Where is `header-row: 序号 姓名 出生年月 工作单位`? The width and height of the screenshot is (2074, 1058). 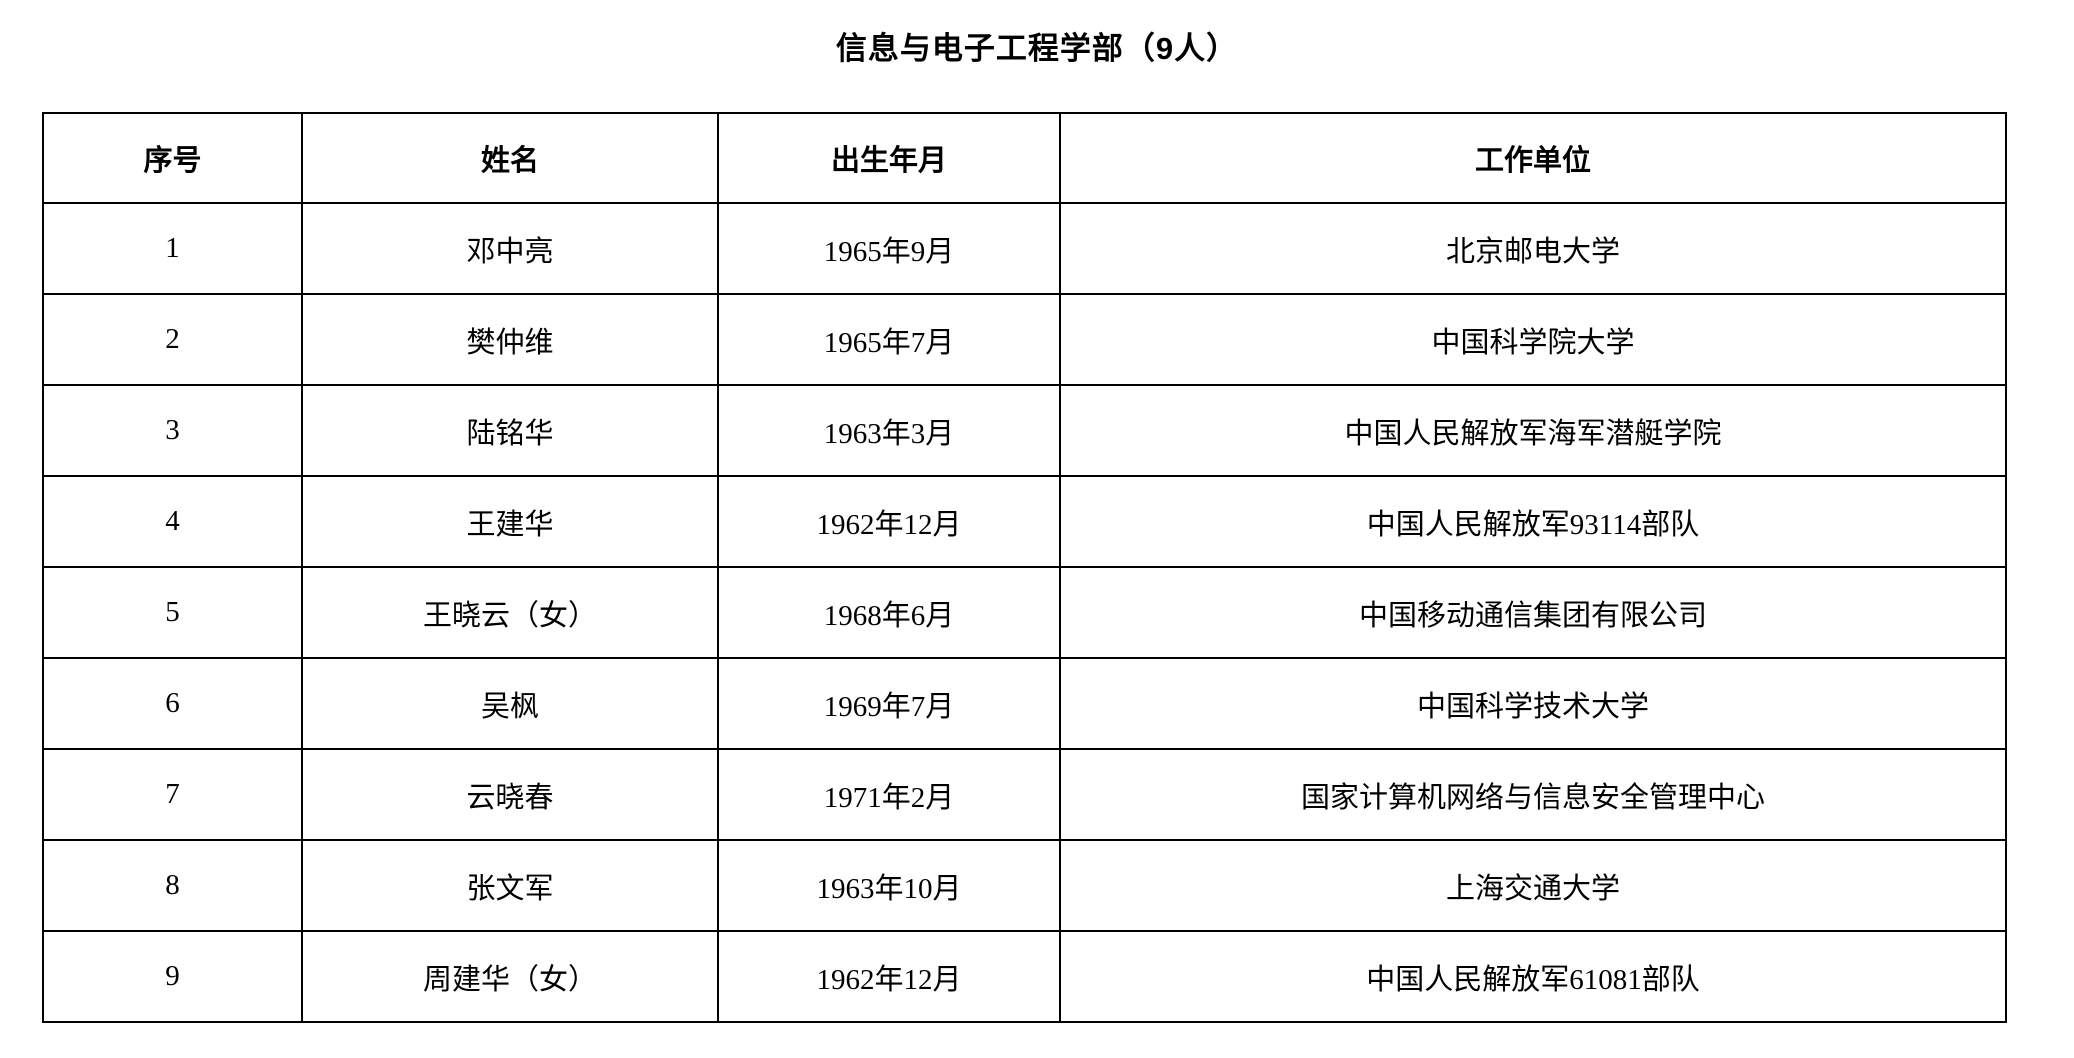
header-row: 序号 姓名 出生年月 工作单位 is located at coordinates (1024, 158).